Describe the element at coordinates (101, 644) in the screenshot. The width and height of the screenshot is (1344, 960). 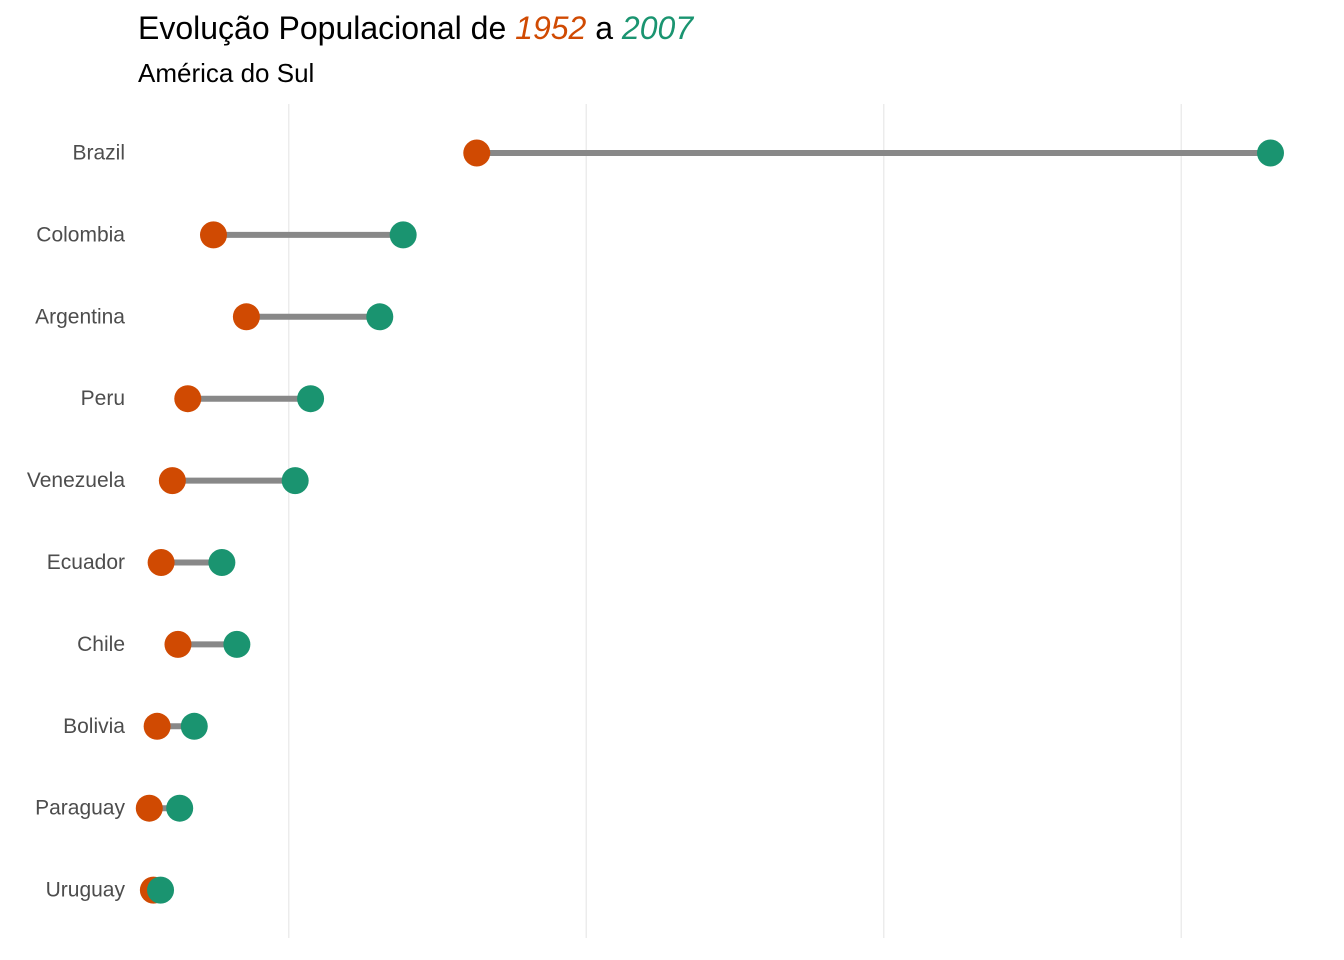
I see `y-tick-label: Chile` at that location.